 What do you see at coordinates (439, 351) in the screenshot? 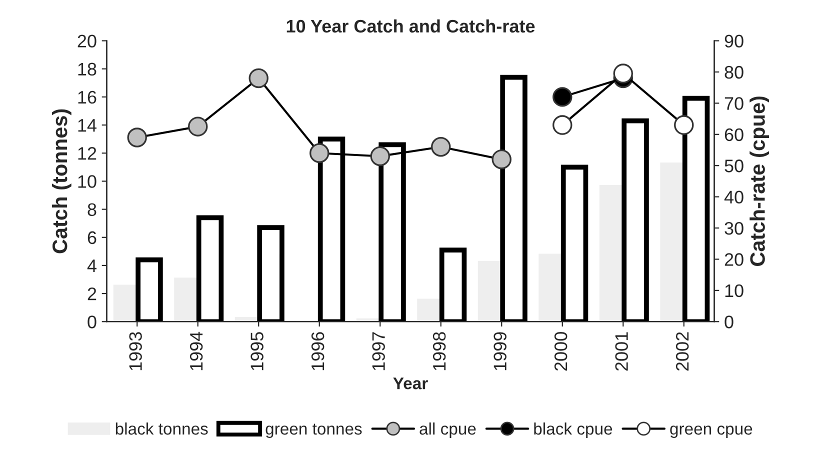
I see `x-tick-label: 1998` at bounding box center [439, 351].